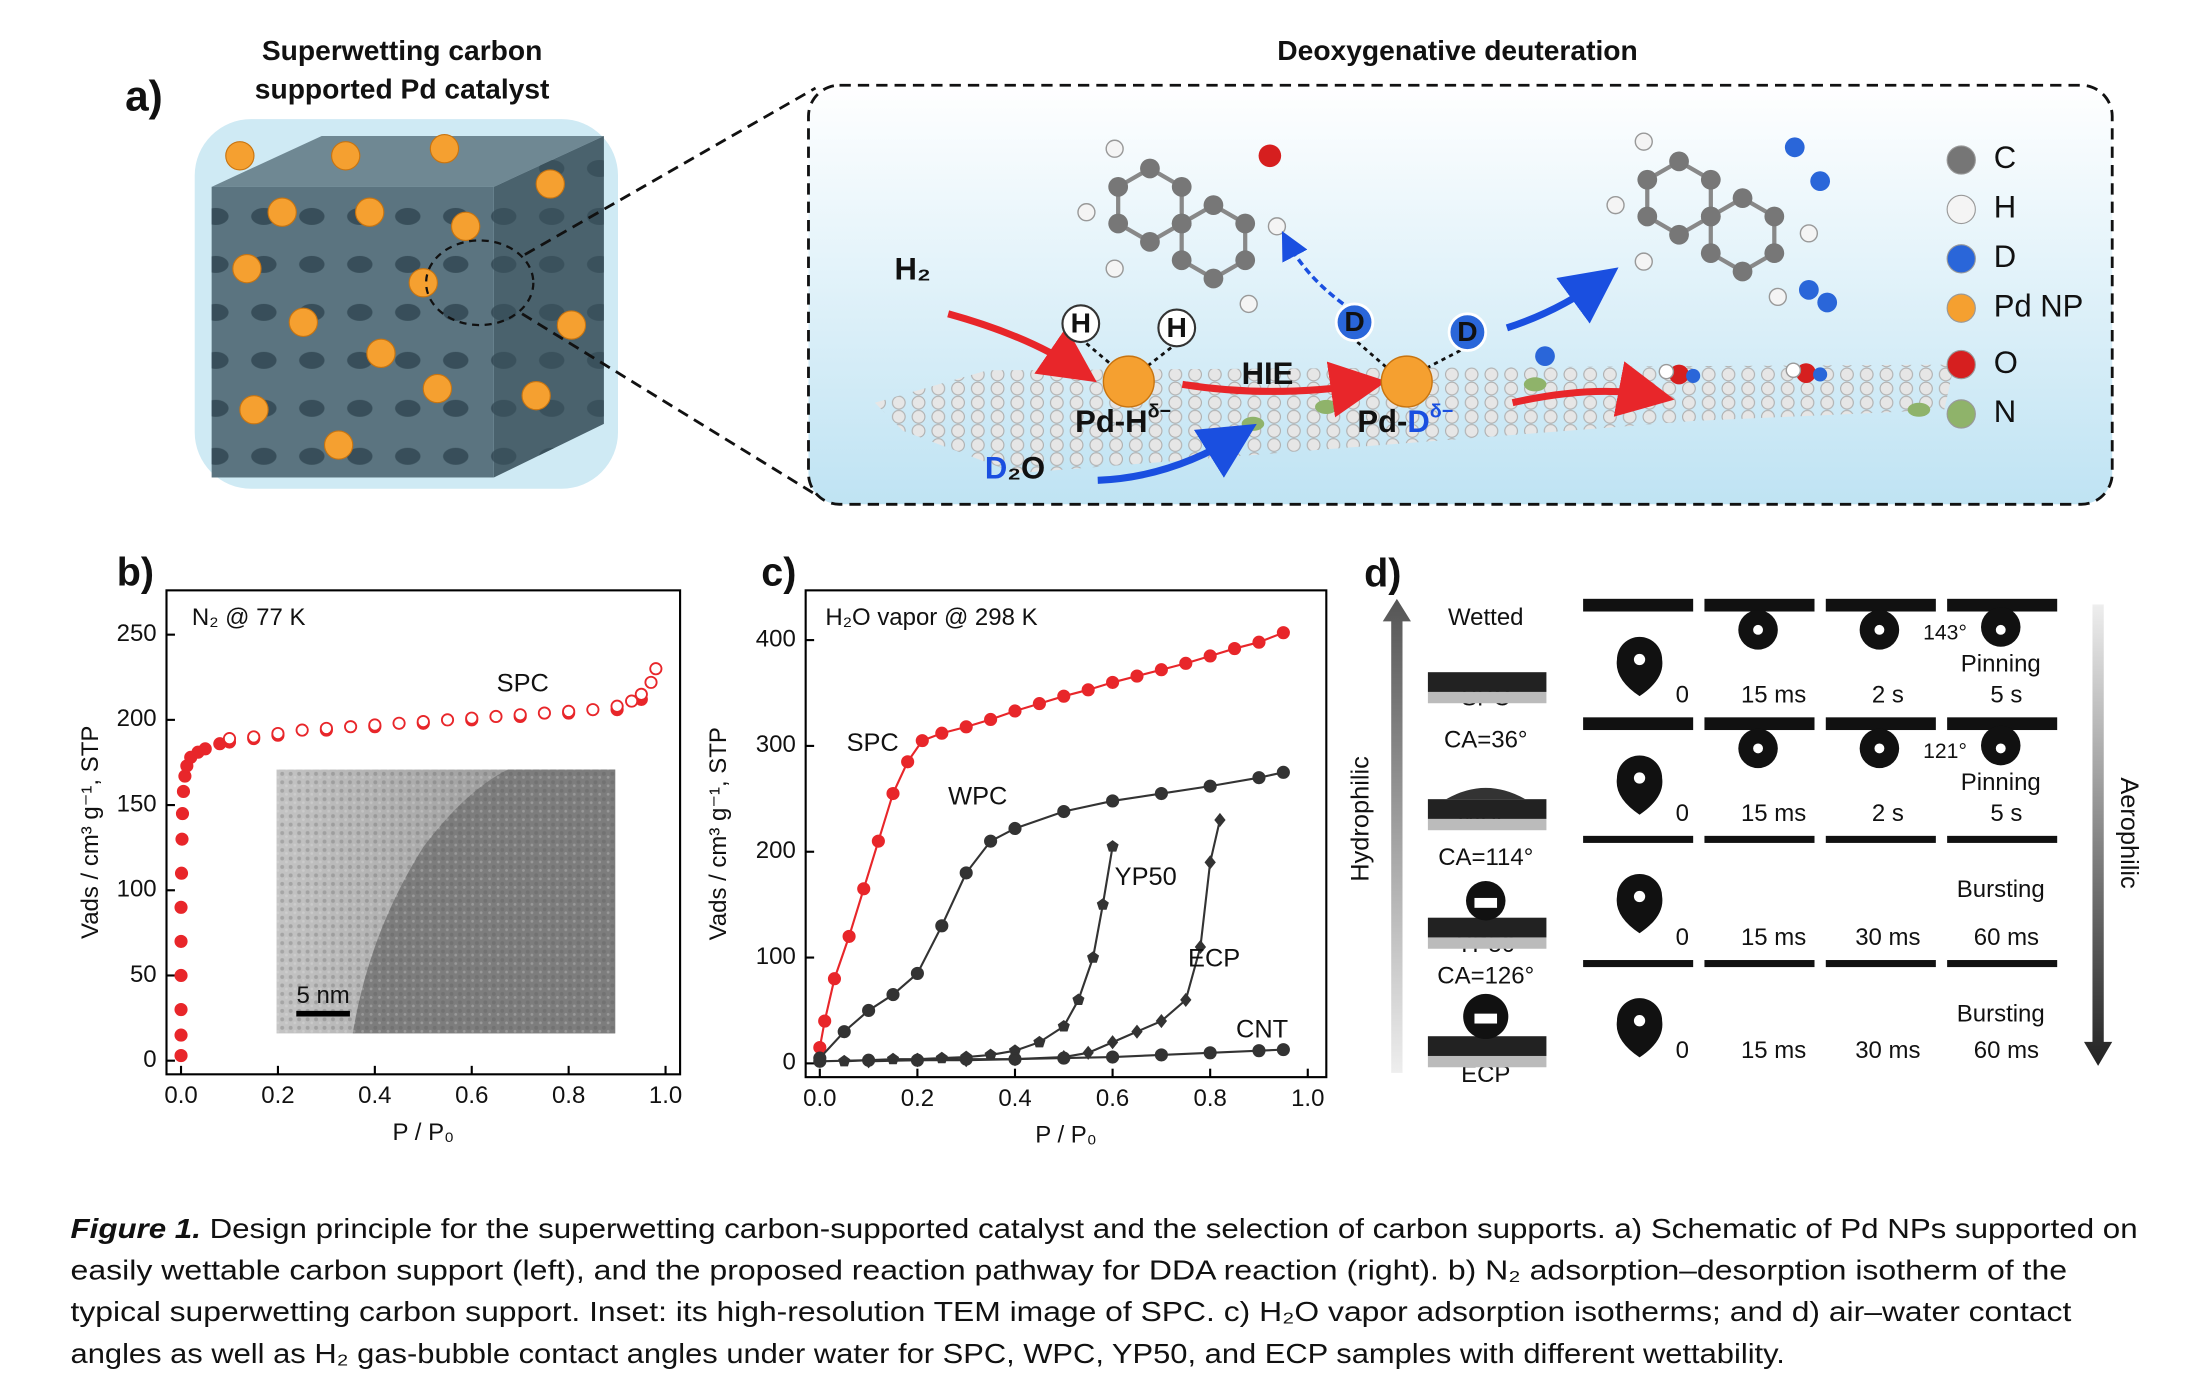 This screenshot has height=1398, width=2187. What do you see at coordinates (374, 1095) in the screenshot?
I see `x-tick-label: 0.4` at bounding box center [374, 1095].